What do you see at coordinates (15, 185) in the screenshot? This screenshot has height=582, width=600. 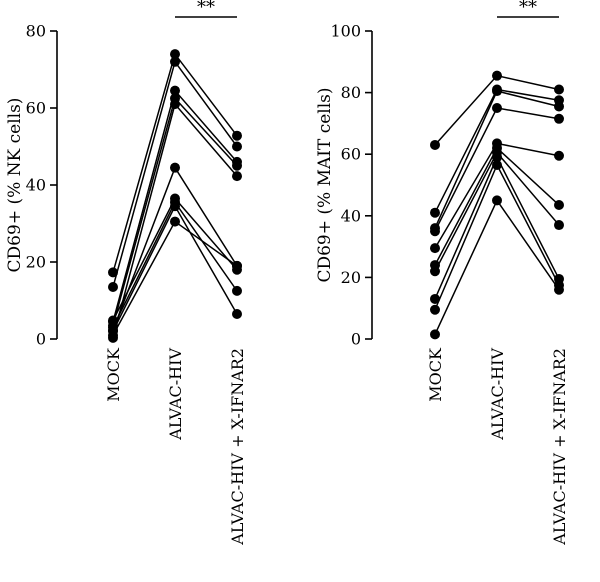 I see `y-axis-title: CD69+ (% NK cells)` at bounding box center [15, 185].